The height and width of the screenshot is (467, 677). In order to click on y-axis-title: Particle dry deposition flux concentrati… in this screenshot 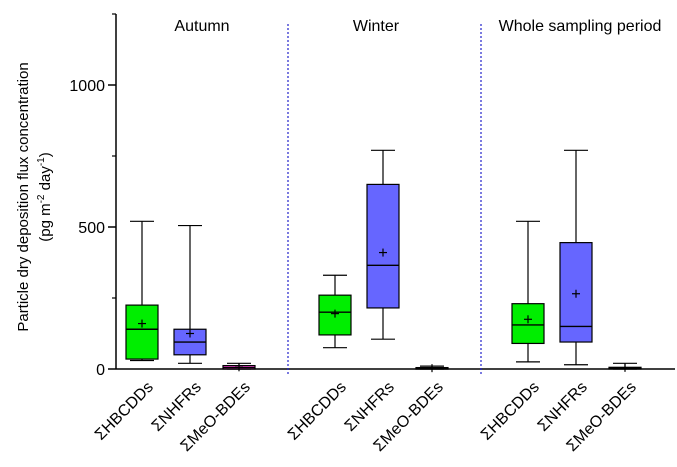, I will do `click(34, 196)`.